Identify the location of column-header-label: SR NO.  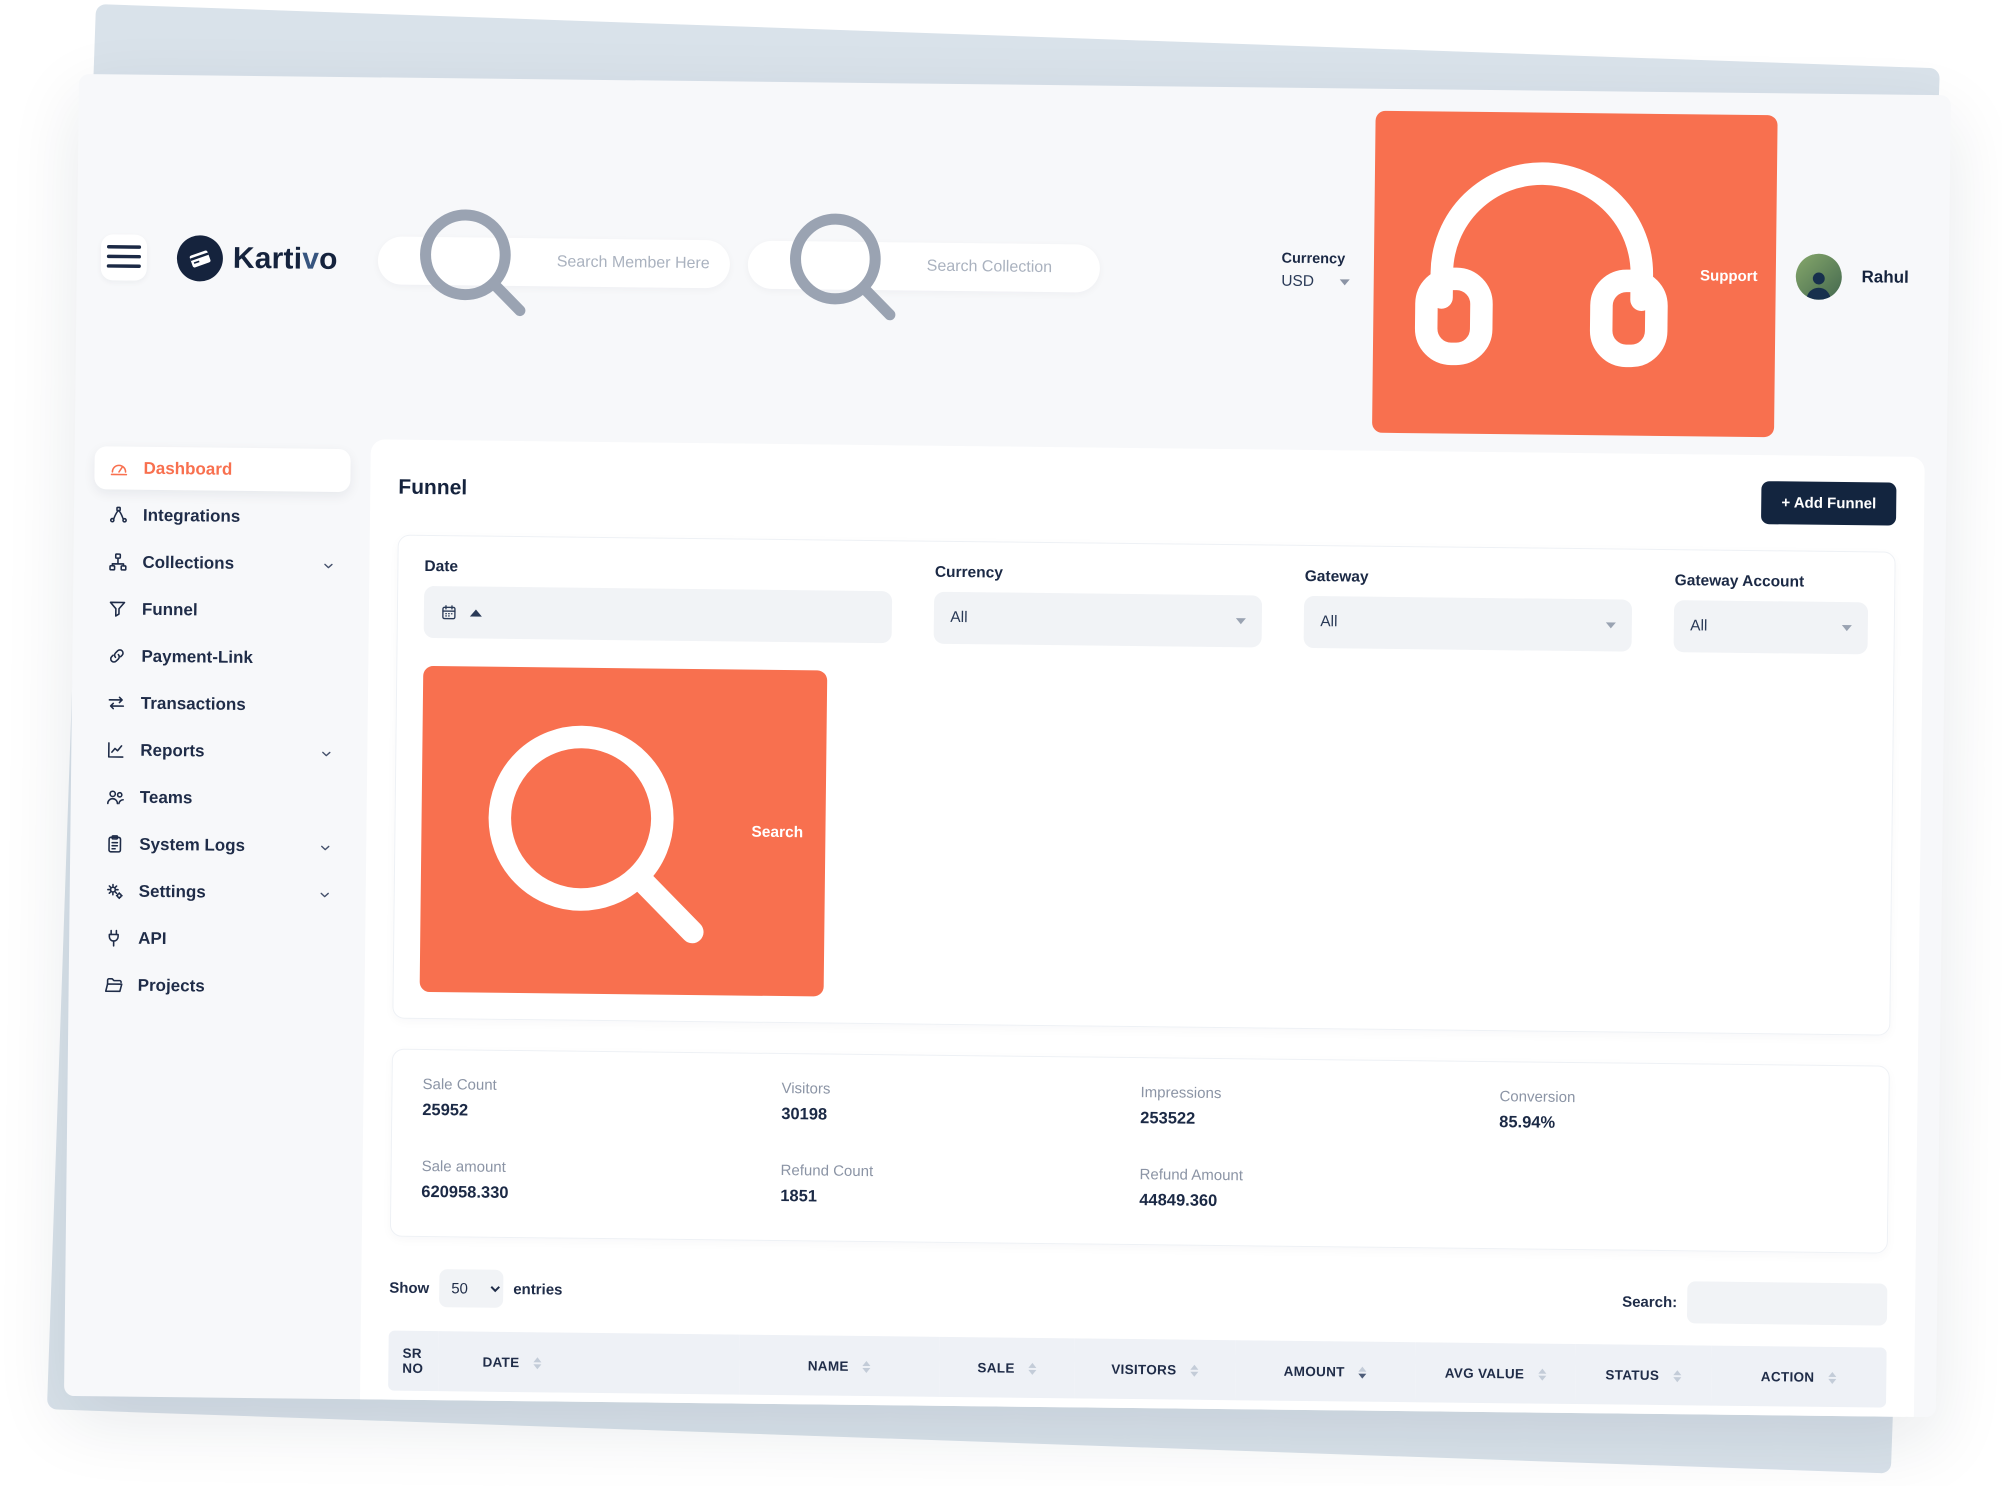
(413, 1360).